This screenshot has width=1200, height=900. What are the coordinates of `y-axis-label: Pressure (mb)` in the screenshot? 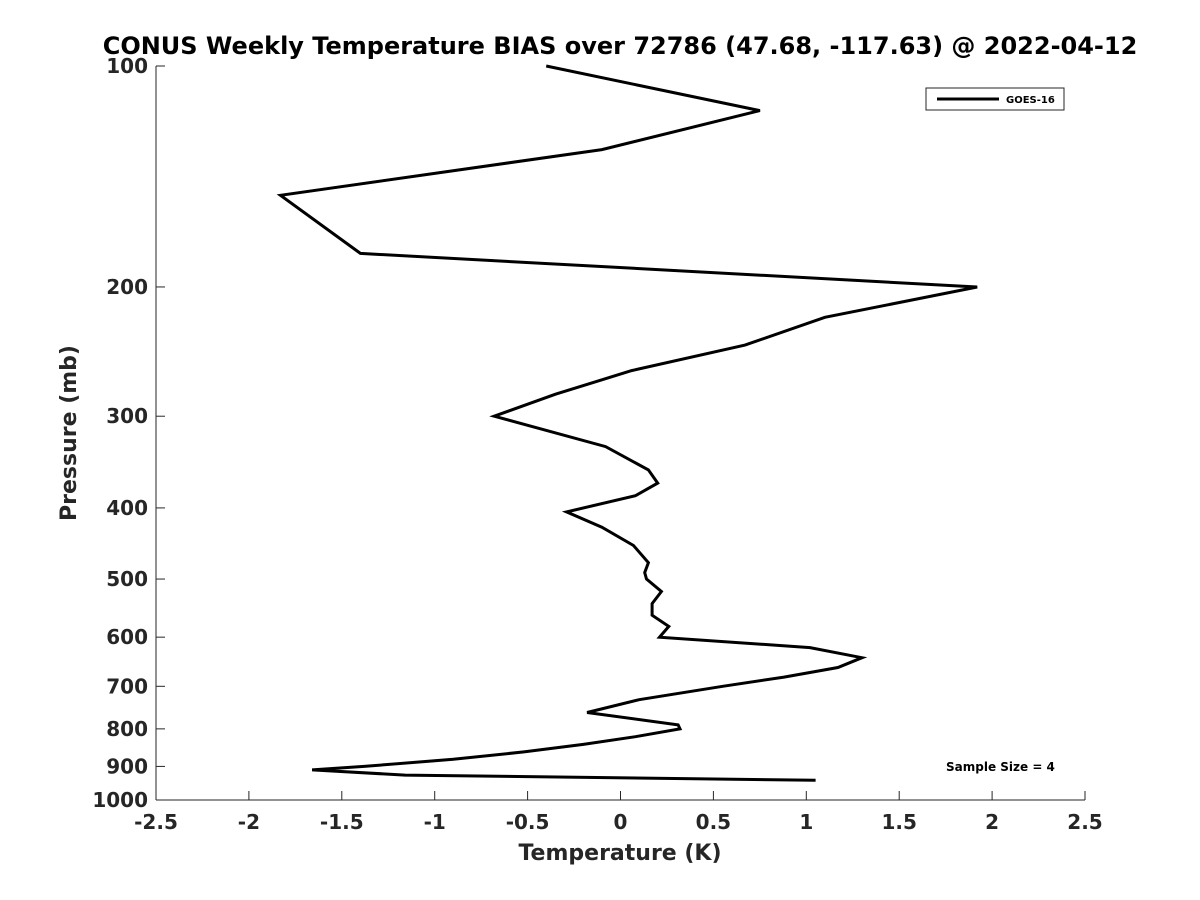 It's located at (69, 433).